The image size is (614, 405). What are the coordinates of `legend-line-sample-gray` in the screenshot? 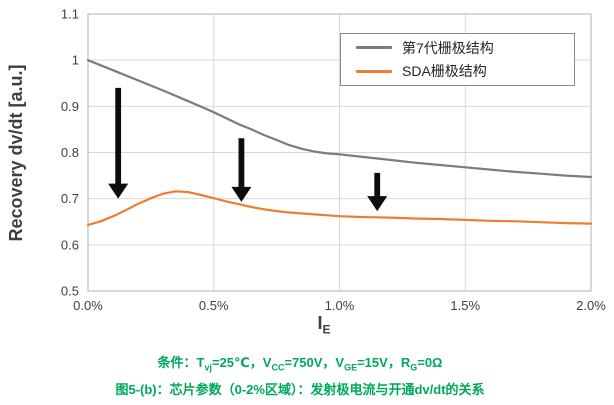 It's located at (374, 48).